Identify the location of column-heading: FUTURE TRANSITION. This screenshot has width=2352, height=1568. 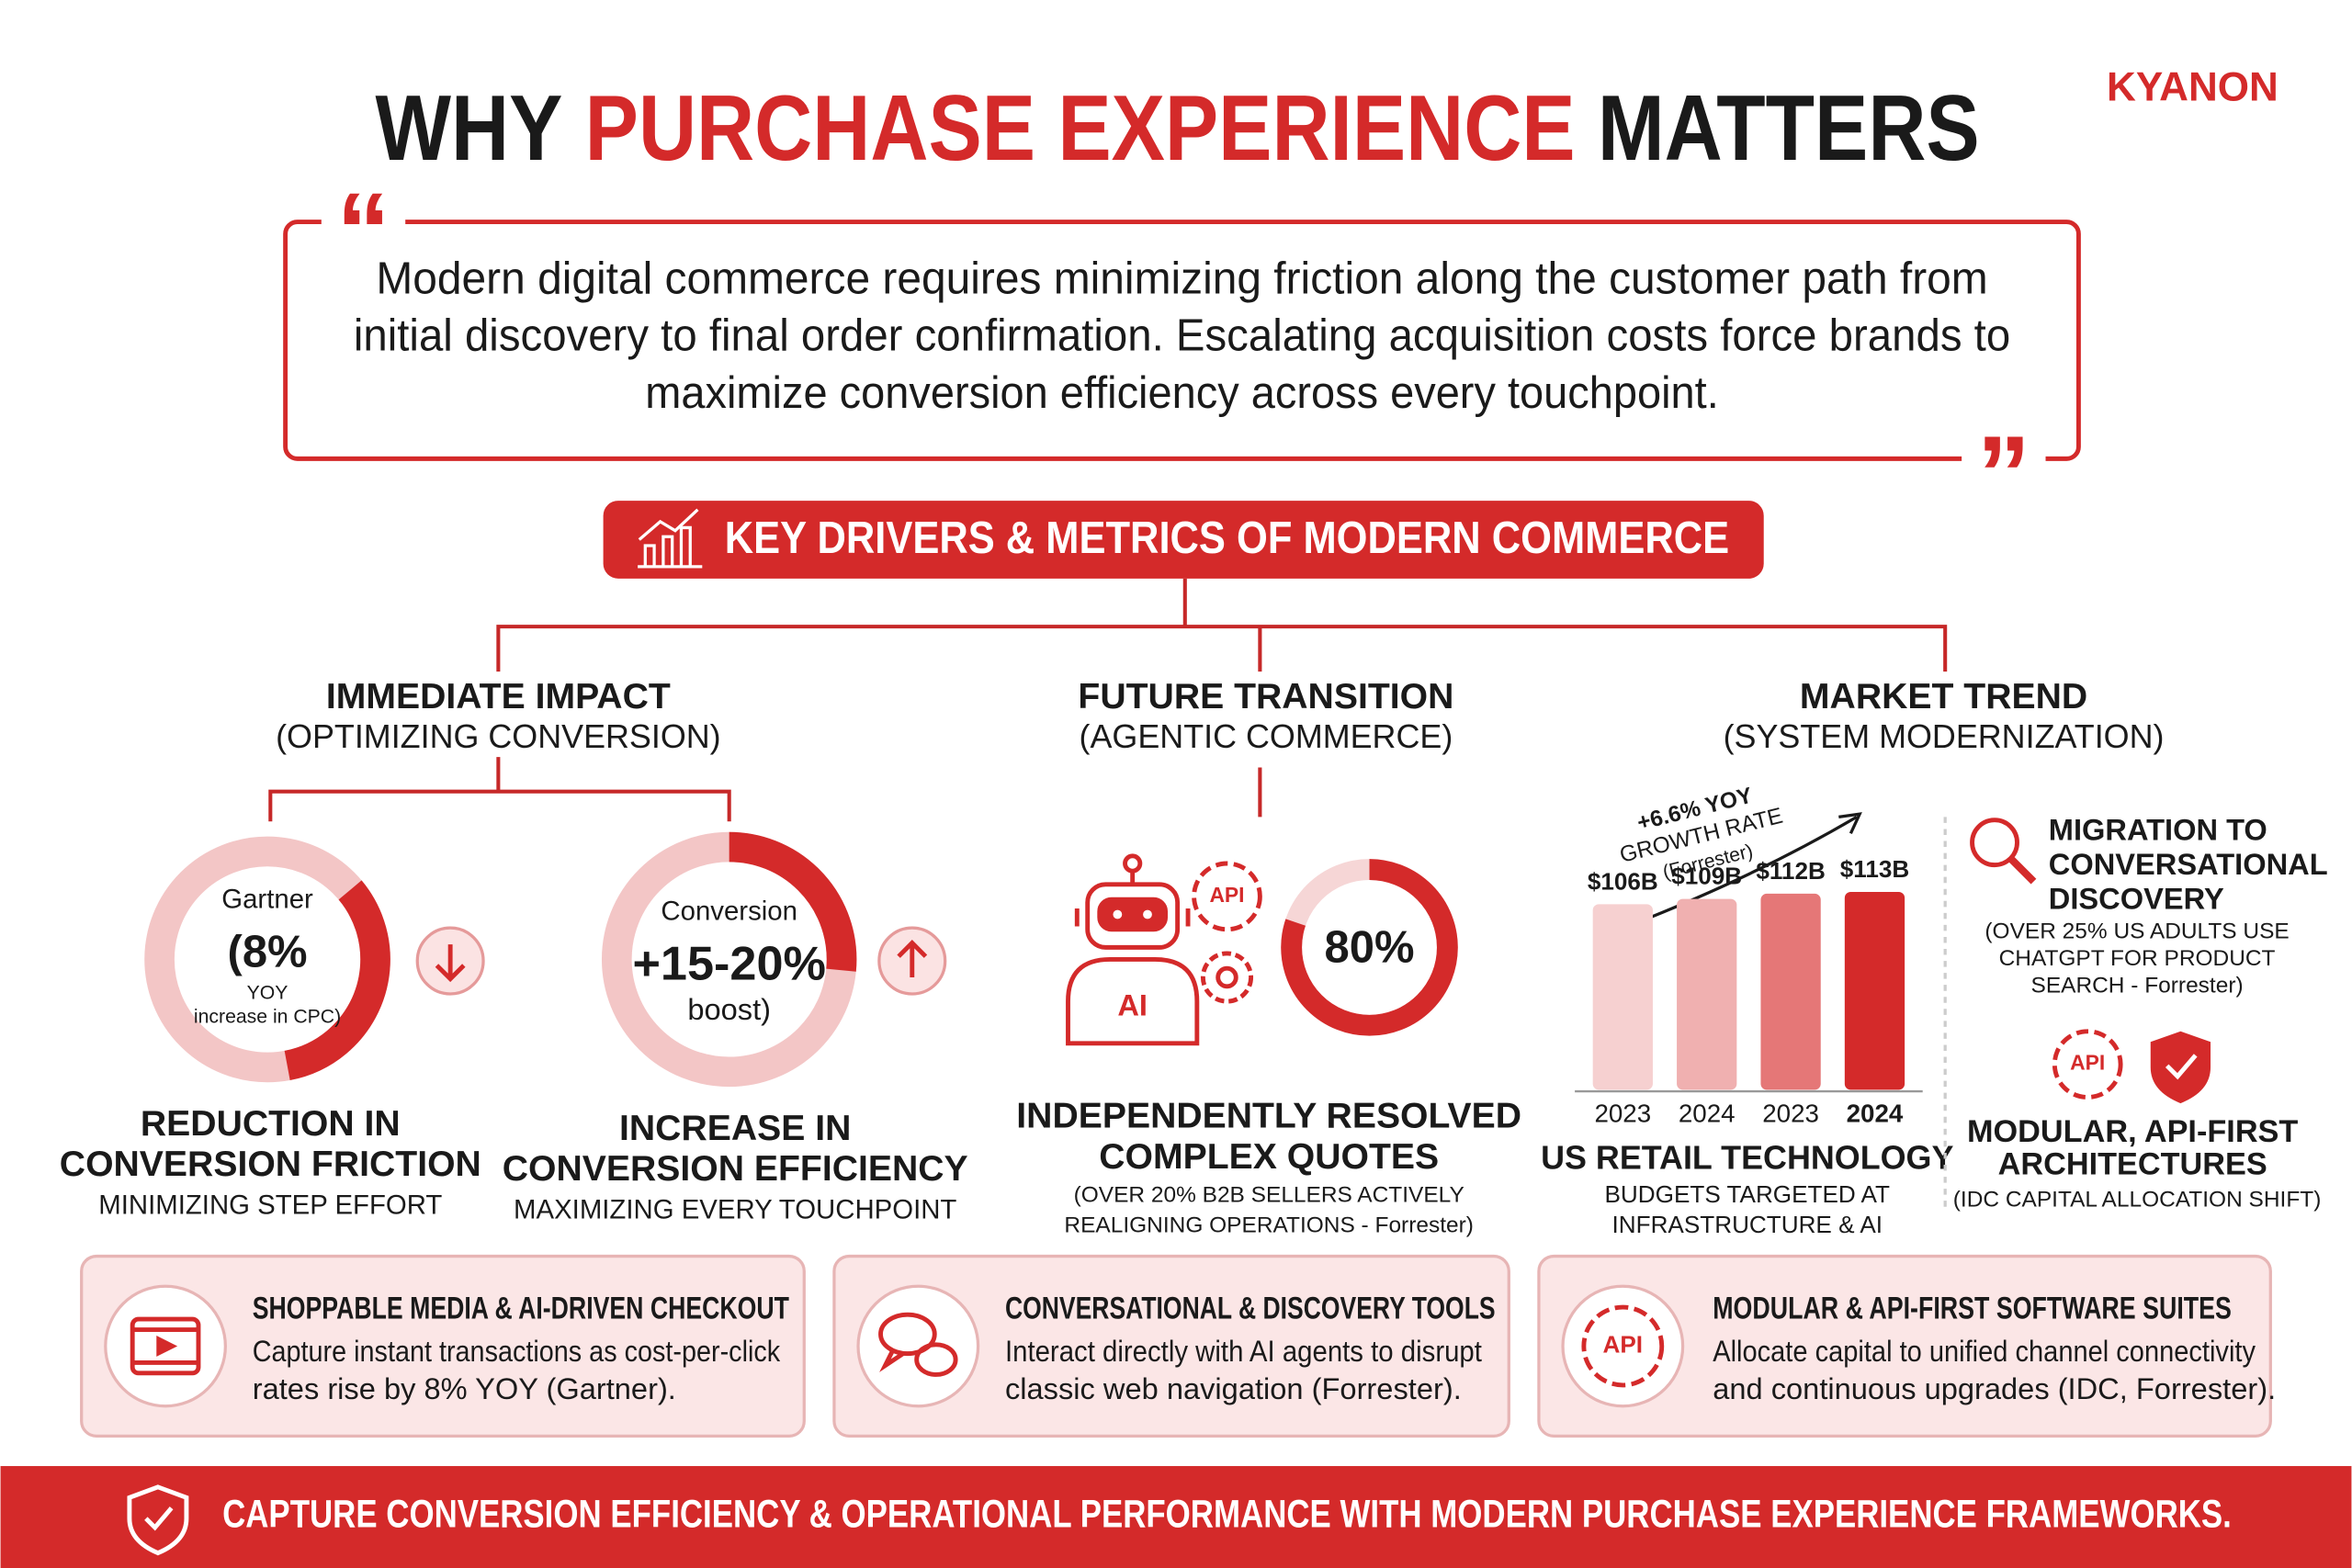
(1265, 696).